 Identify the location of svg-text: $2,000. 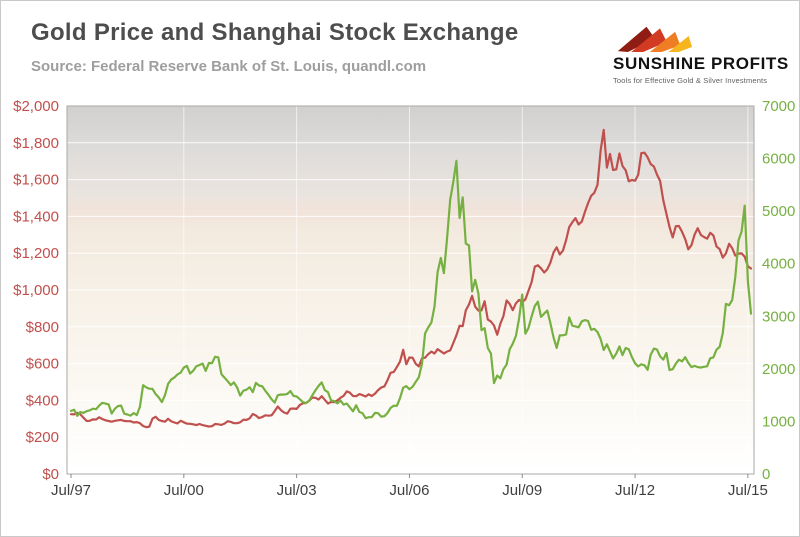
(36, 106).